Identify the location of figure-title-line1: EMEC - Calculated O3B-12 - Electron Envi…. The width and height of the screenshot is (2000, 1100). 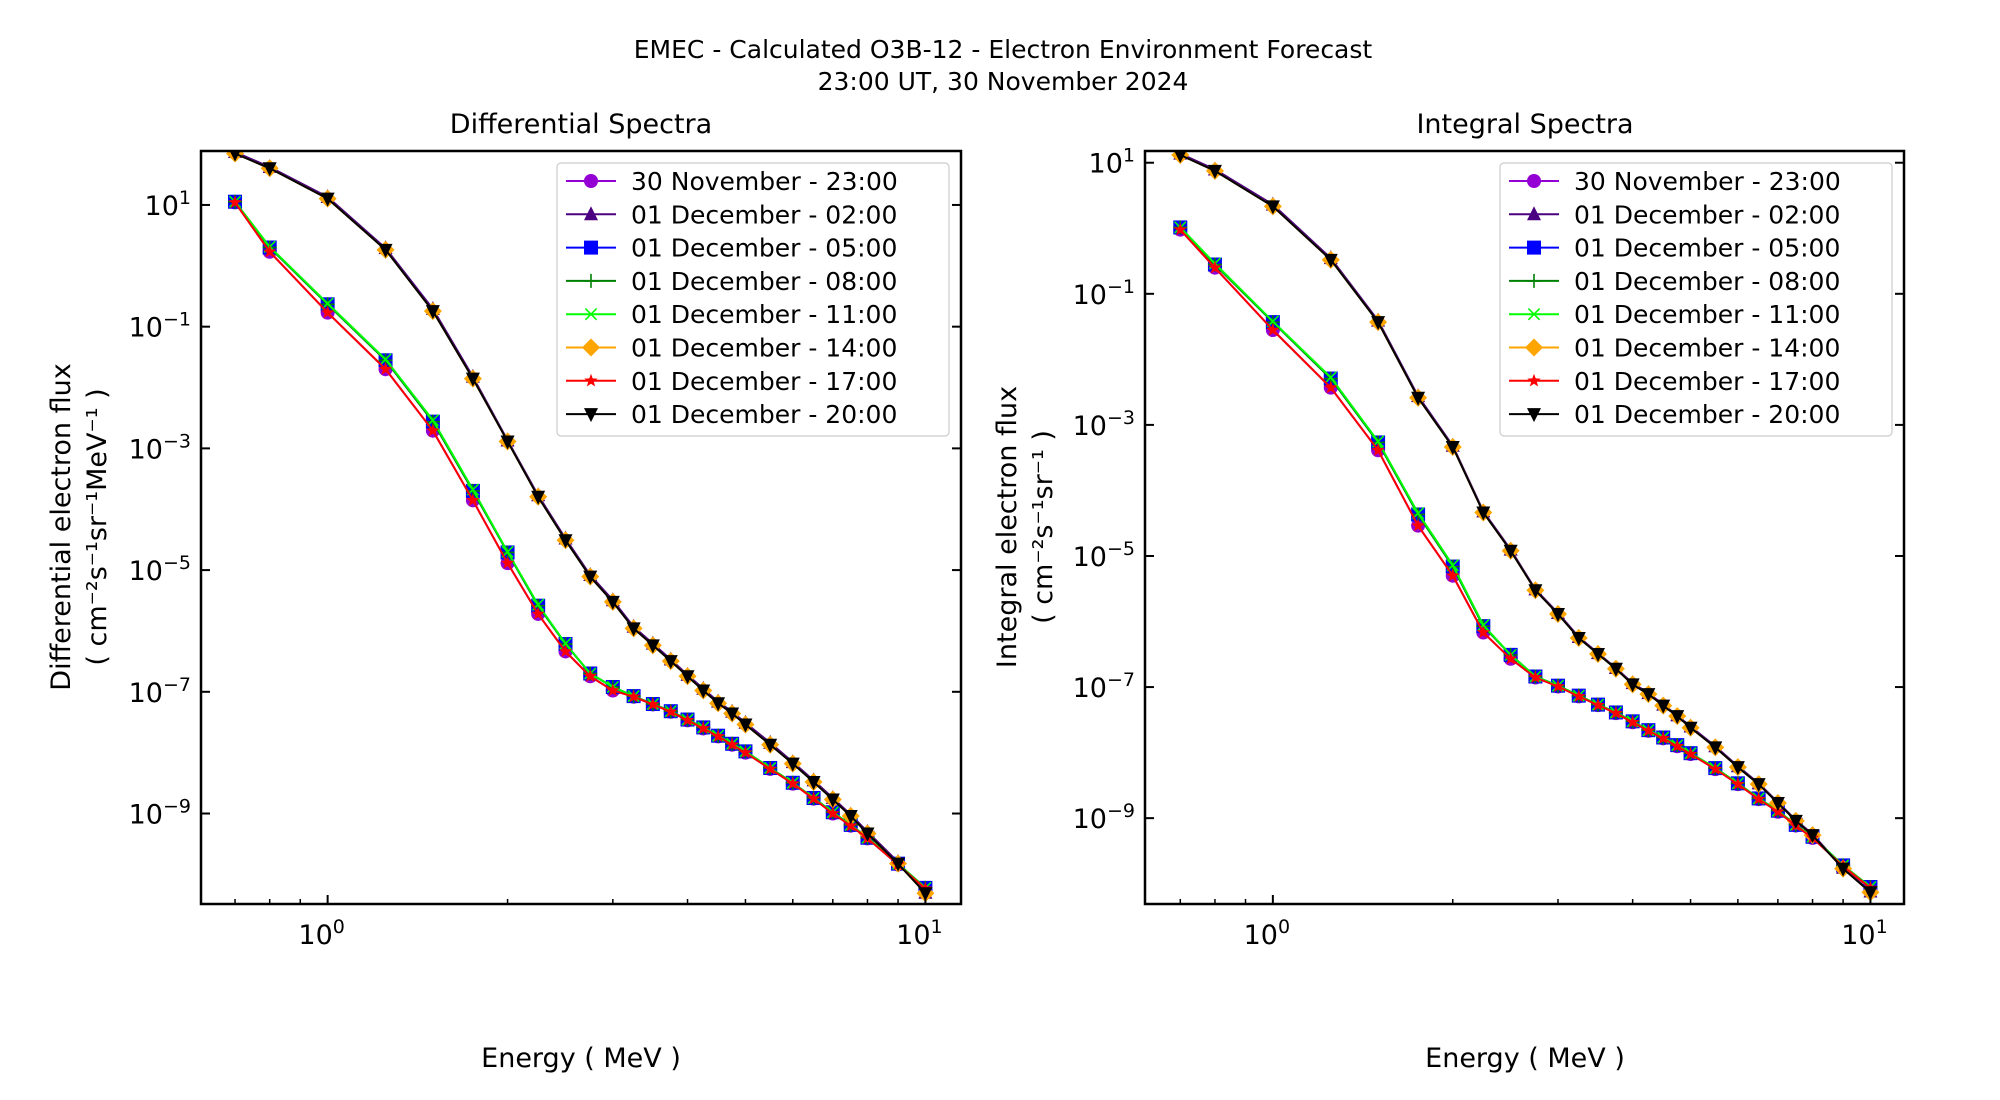
(1003, 49).